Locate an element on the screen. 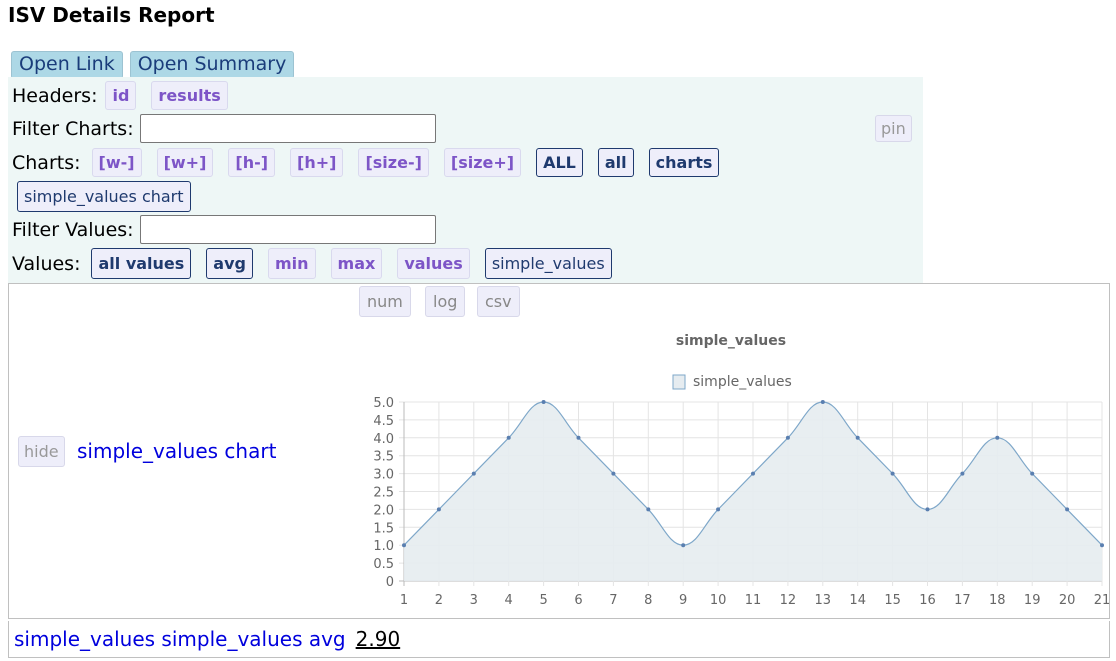 Image resolution: width=1116 pixels, height=661 pixels. values-label: Values: is located at coordinates (46, 263).